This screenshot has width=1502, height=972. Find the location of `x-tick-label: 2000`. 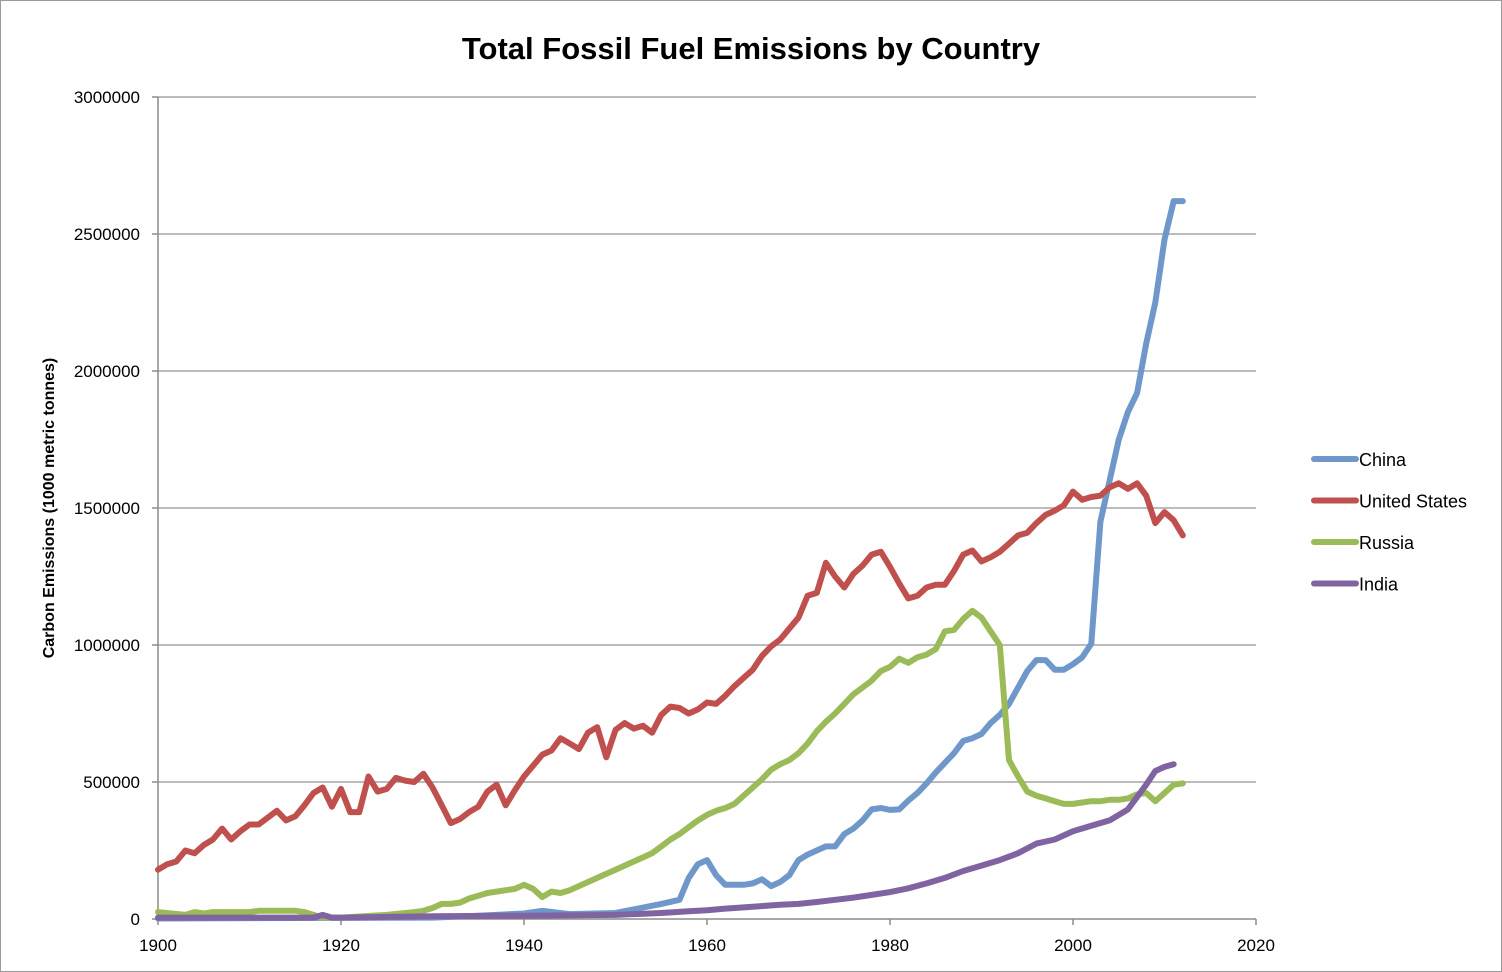

x-tick-label: 2000 is located at coordinates (1073, 945).